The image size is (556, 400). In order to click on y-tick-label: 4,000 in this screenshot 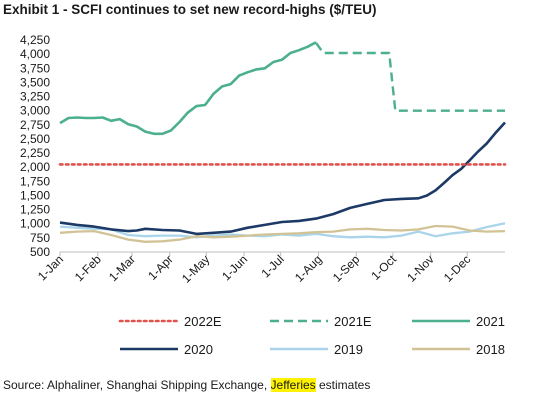, I will do `click(35, 54)`.